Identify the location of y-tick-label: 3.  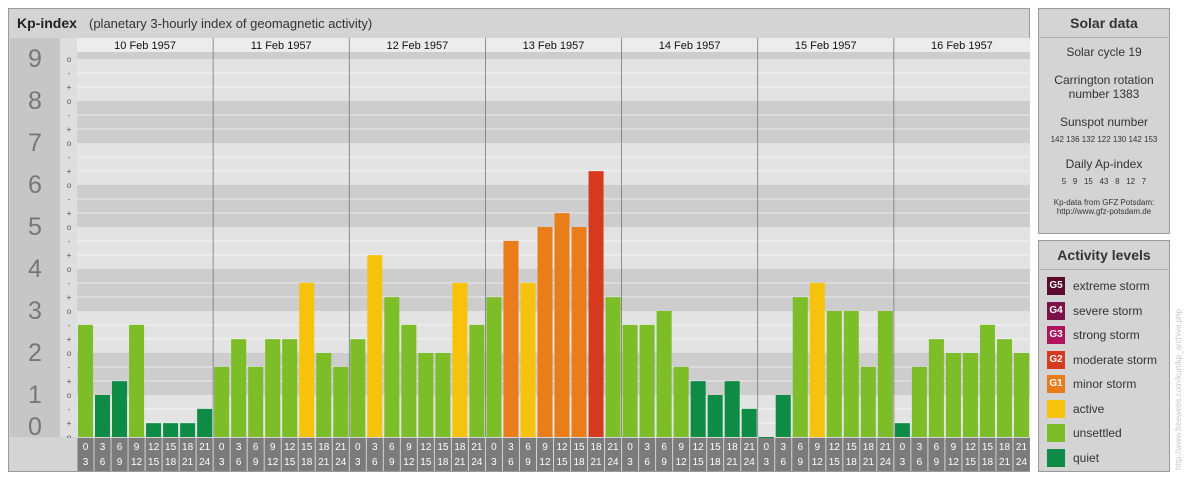
(35, 311).